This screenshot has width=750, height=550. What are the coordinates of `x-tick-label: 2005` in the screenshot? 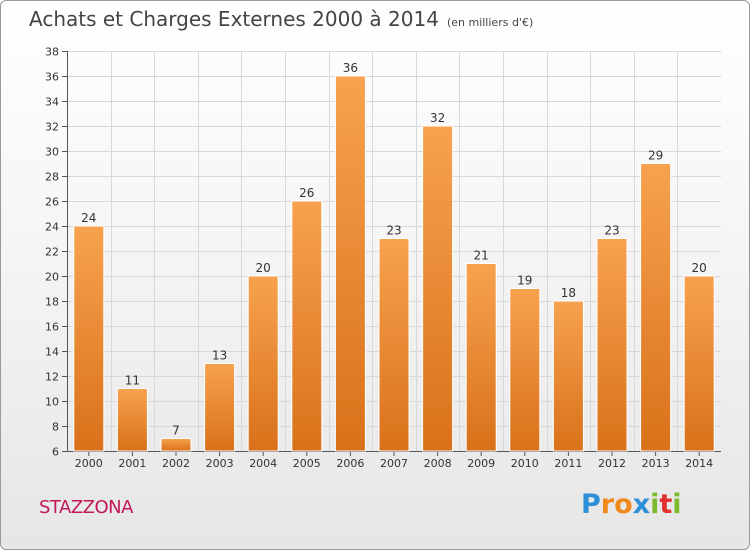 It's located at (307, 463).